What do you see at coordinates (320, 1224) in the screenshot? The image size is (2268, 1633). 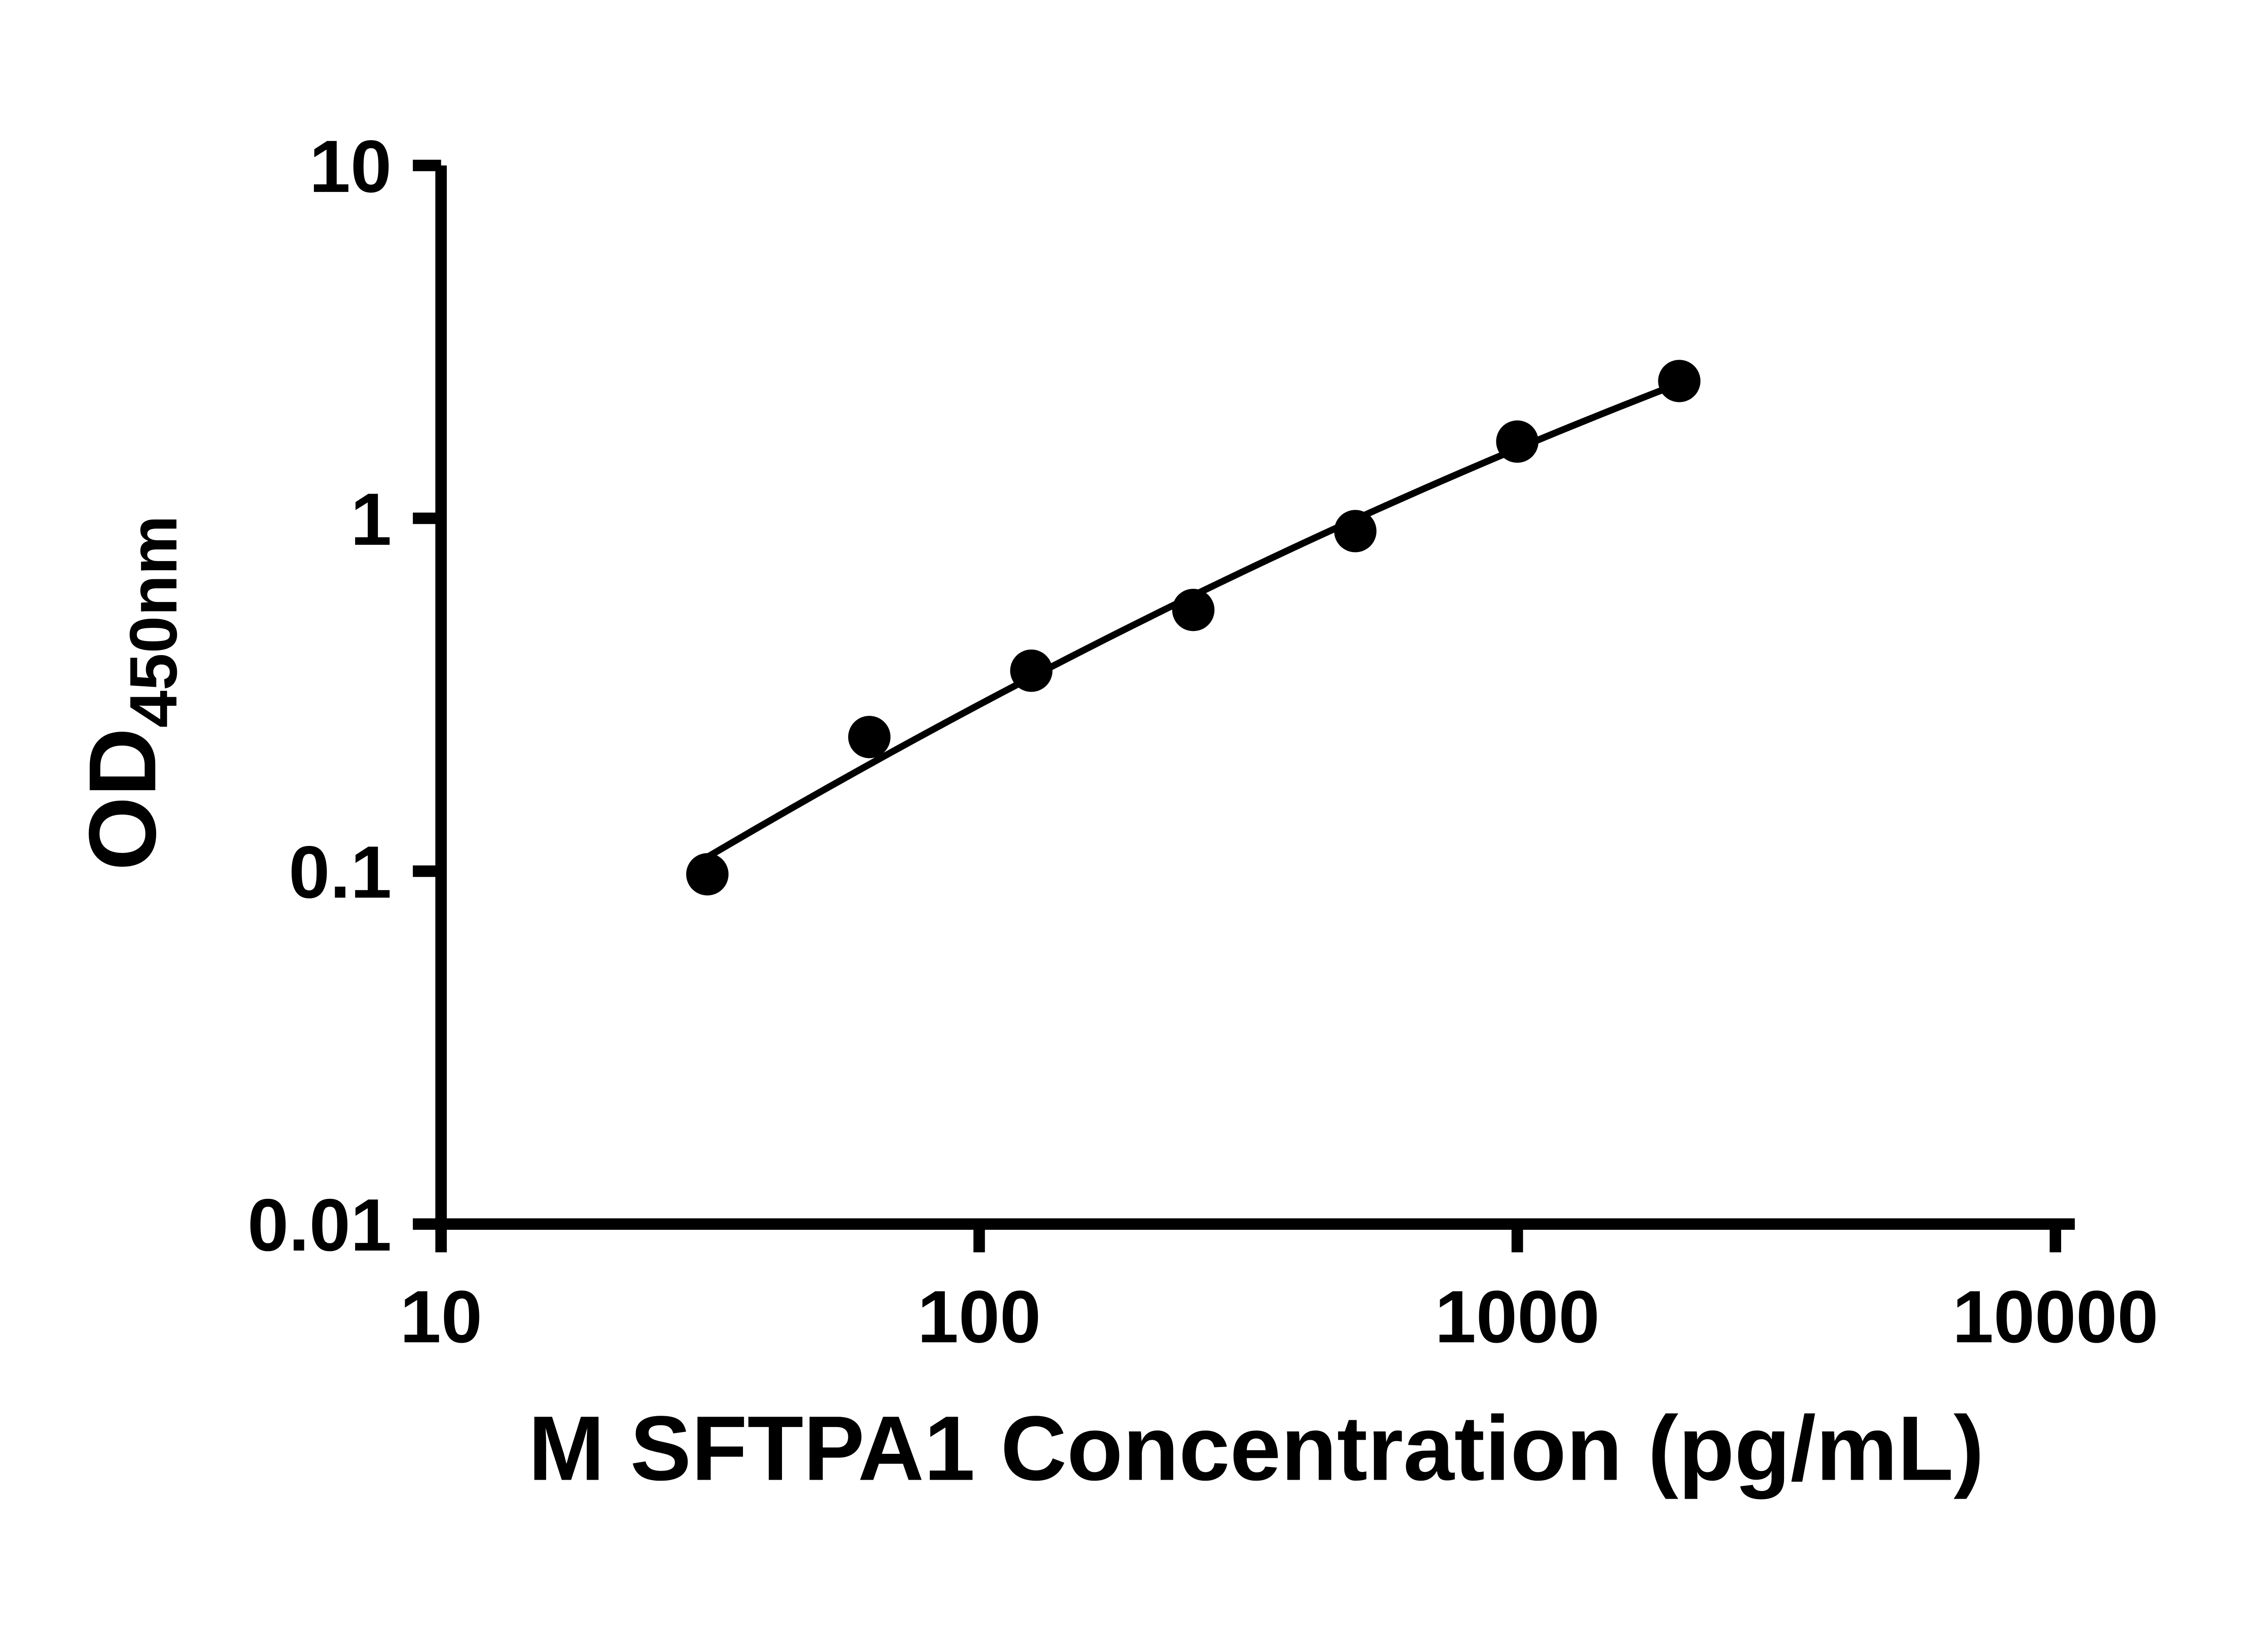 I see `y-axis-tick-label: 0.01` at bounding box center [320, 1224].